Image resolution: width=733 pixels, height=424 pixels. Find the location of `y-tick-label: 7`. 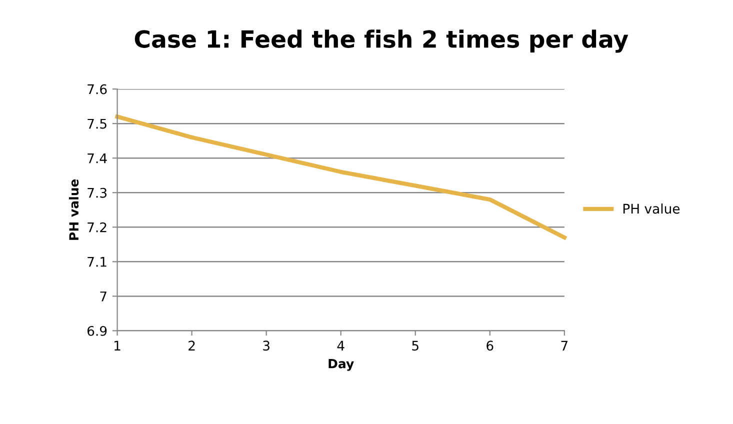

y-tick-label: 7 is located at coordinates (103, 297).